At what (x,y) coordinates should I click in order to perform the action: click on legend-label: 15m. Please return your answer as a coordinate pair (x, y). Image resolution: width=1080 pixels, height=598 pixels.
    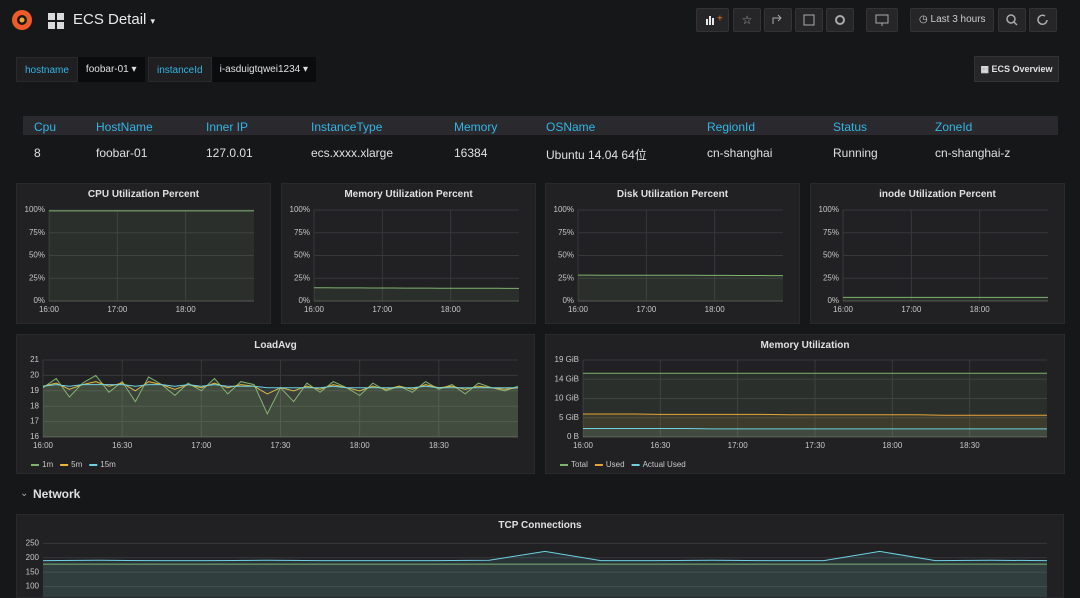
    Looking at the image, I should click on (108, 464).